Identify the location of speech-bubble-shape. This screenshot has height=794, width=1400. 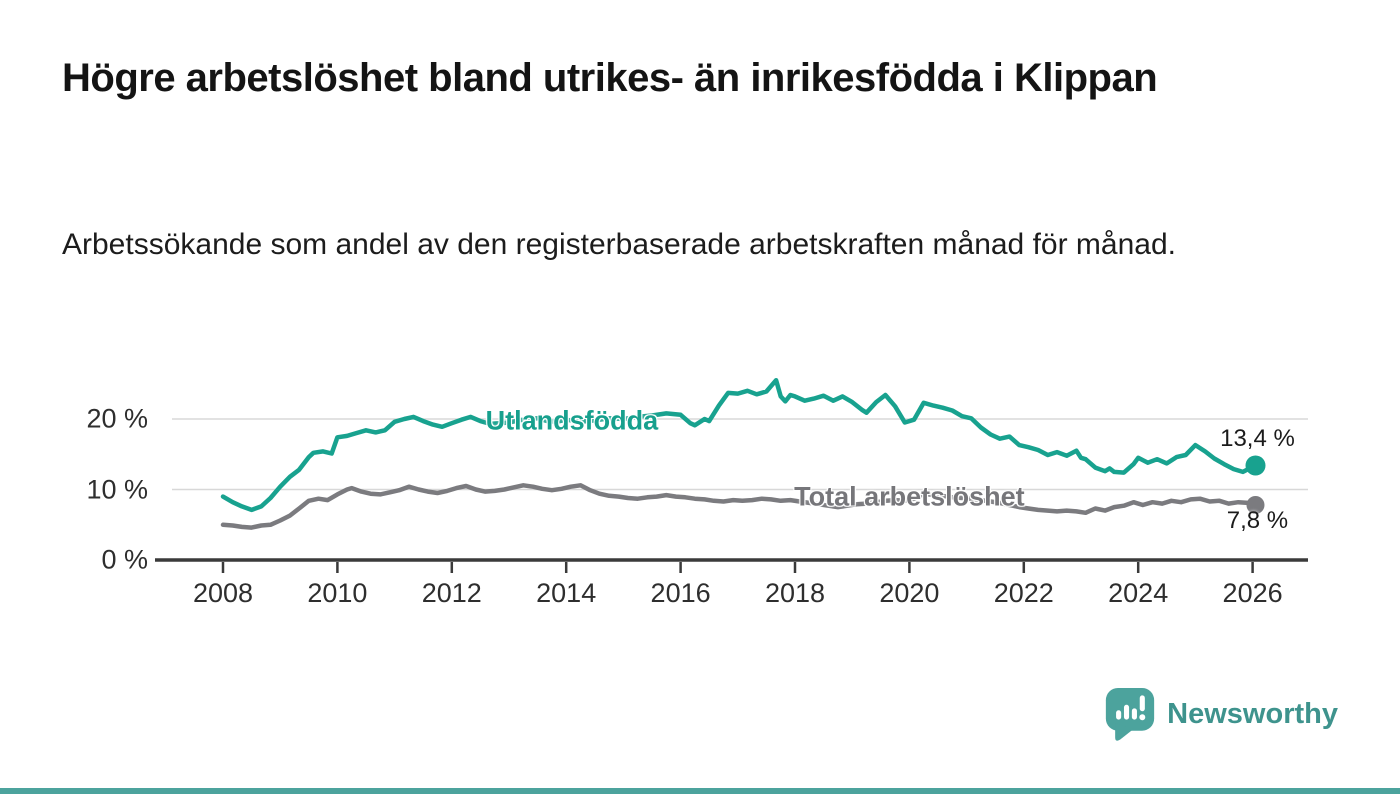
(1130, 714).